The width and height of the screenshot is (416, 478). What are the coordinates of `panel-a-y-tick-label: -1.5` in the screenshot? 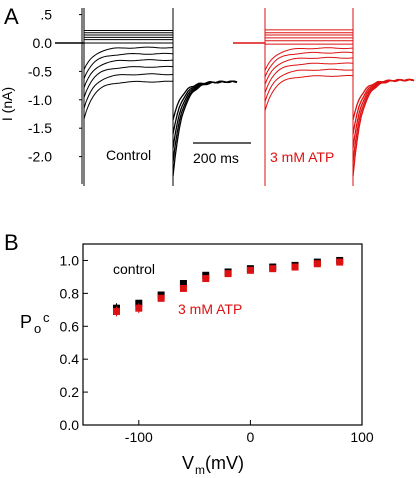 It's located at (40, 128).